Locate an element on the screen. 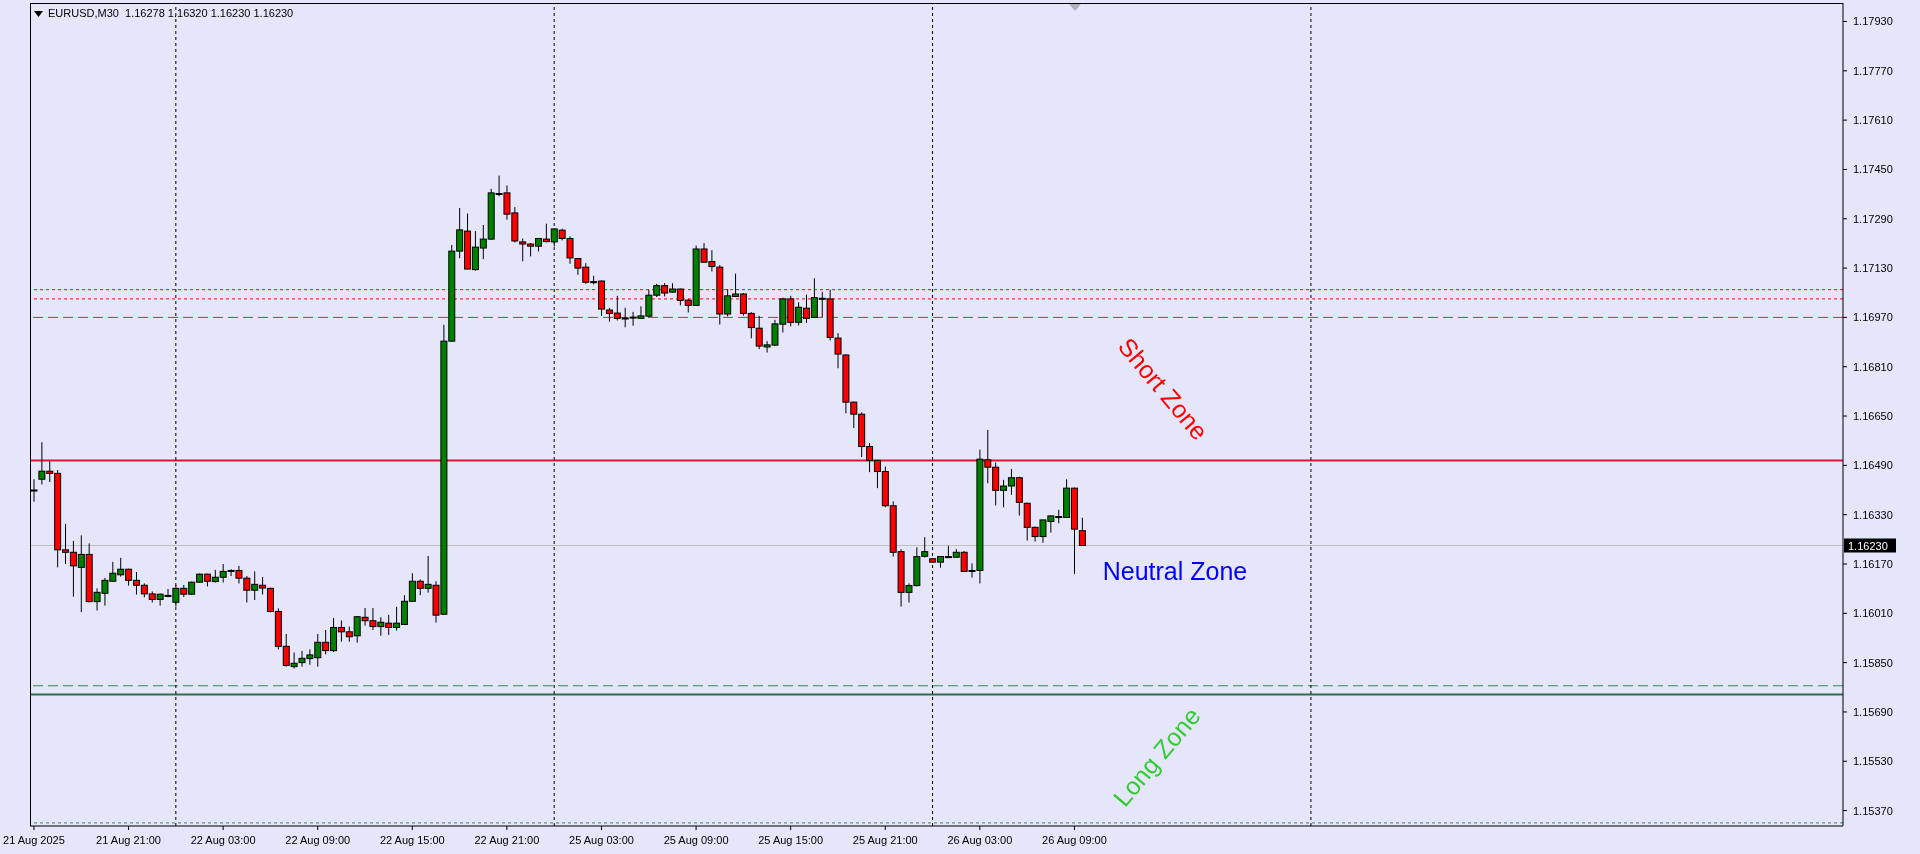  y-tick-label: 1.17290 is located at coordinates (1873, 218).